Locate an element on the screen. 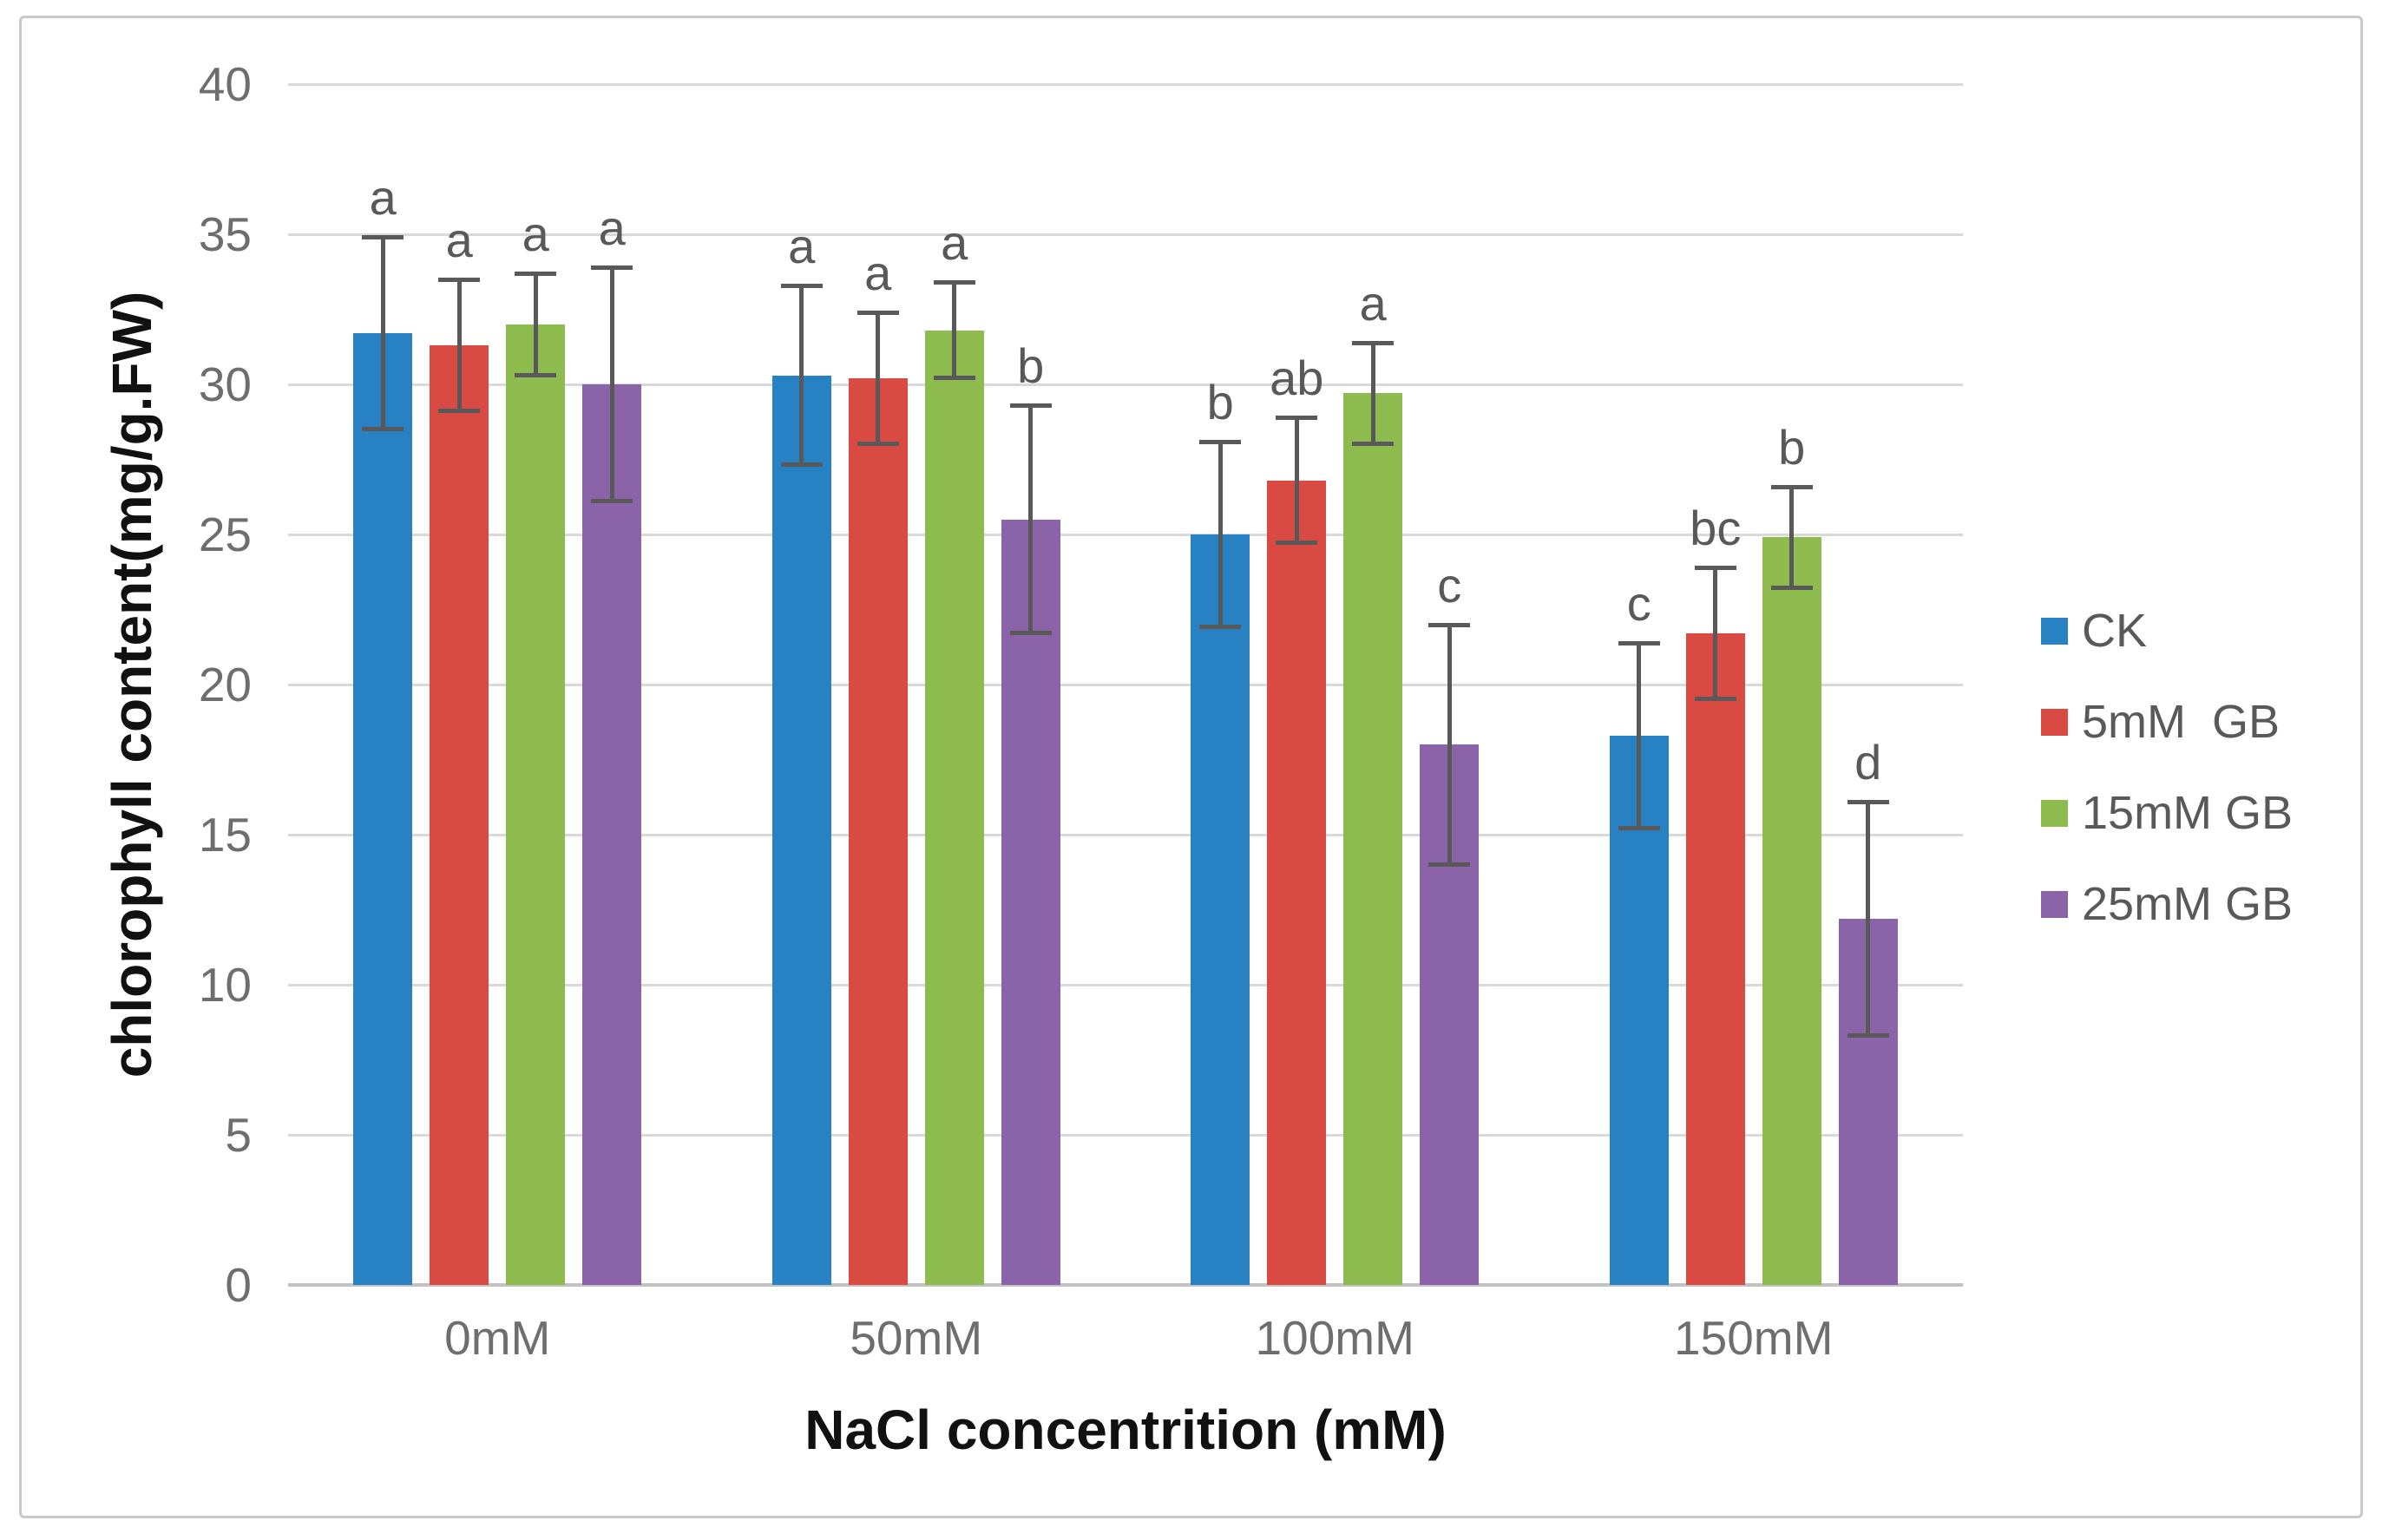  y-tick-label: 20 is located at coordinates (225, 684).